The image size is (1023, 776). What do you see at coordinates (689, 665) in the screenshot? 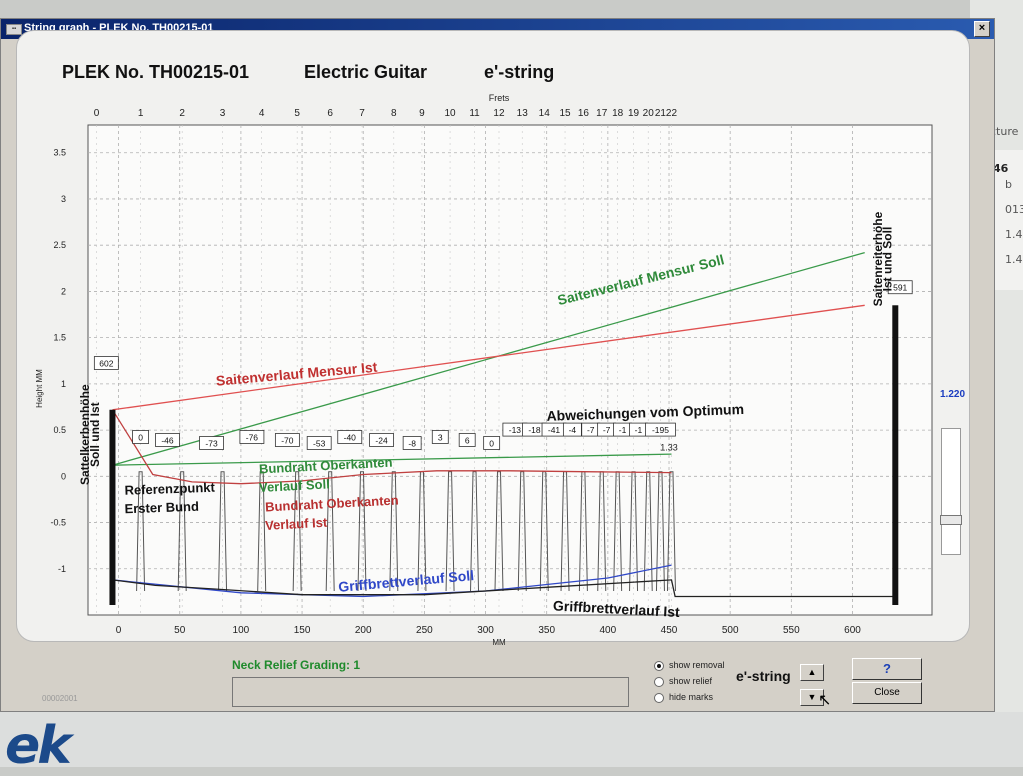
I see `radio-show-removal: show removal` at bounding box center [689, 665].